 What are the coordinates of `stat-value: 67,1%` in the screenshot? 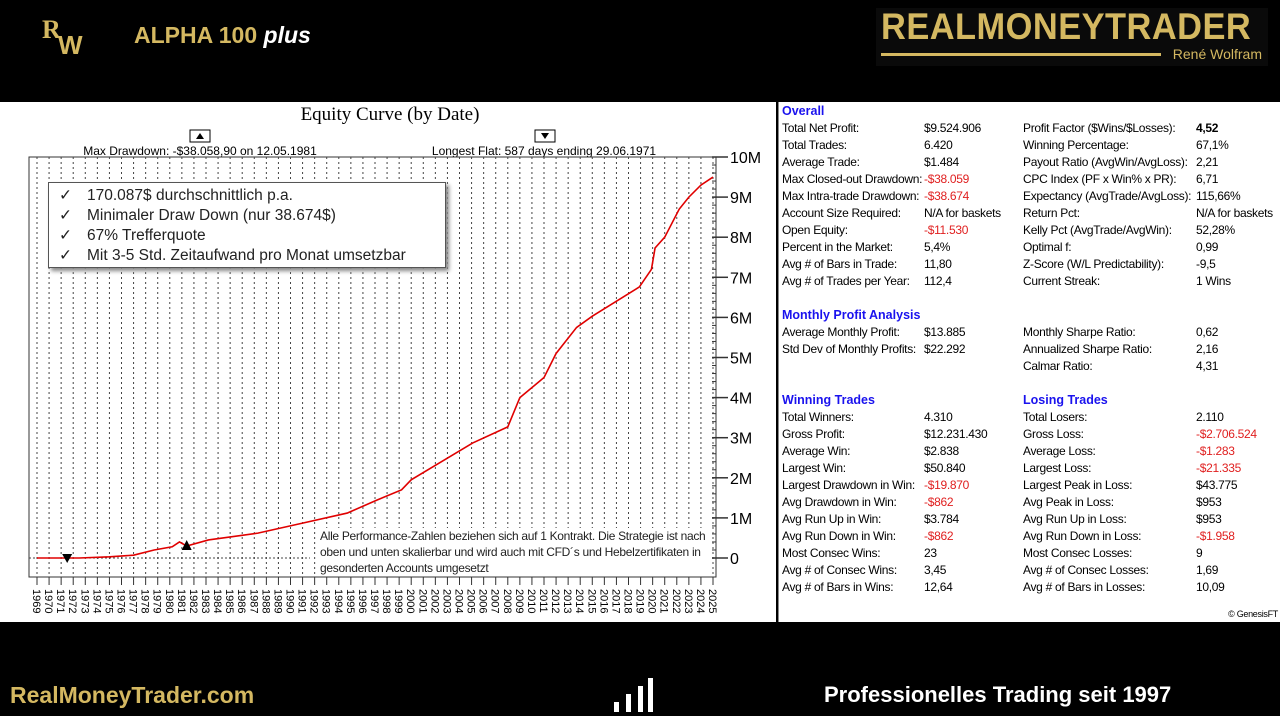 It's located at (1212, 145).